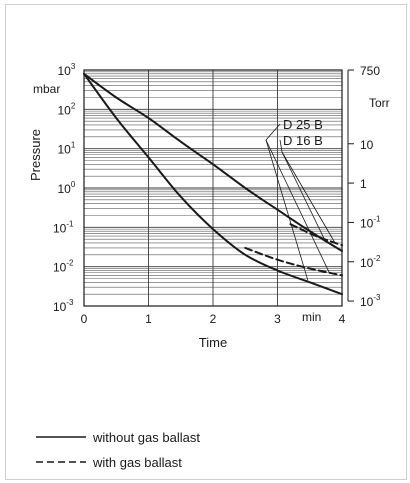  What do you see at coordinates (370, 71) in the screenshot?
I see `torr-tick-label: 750` at bounding box center [370, 71].